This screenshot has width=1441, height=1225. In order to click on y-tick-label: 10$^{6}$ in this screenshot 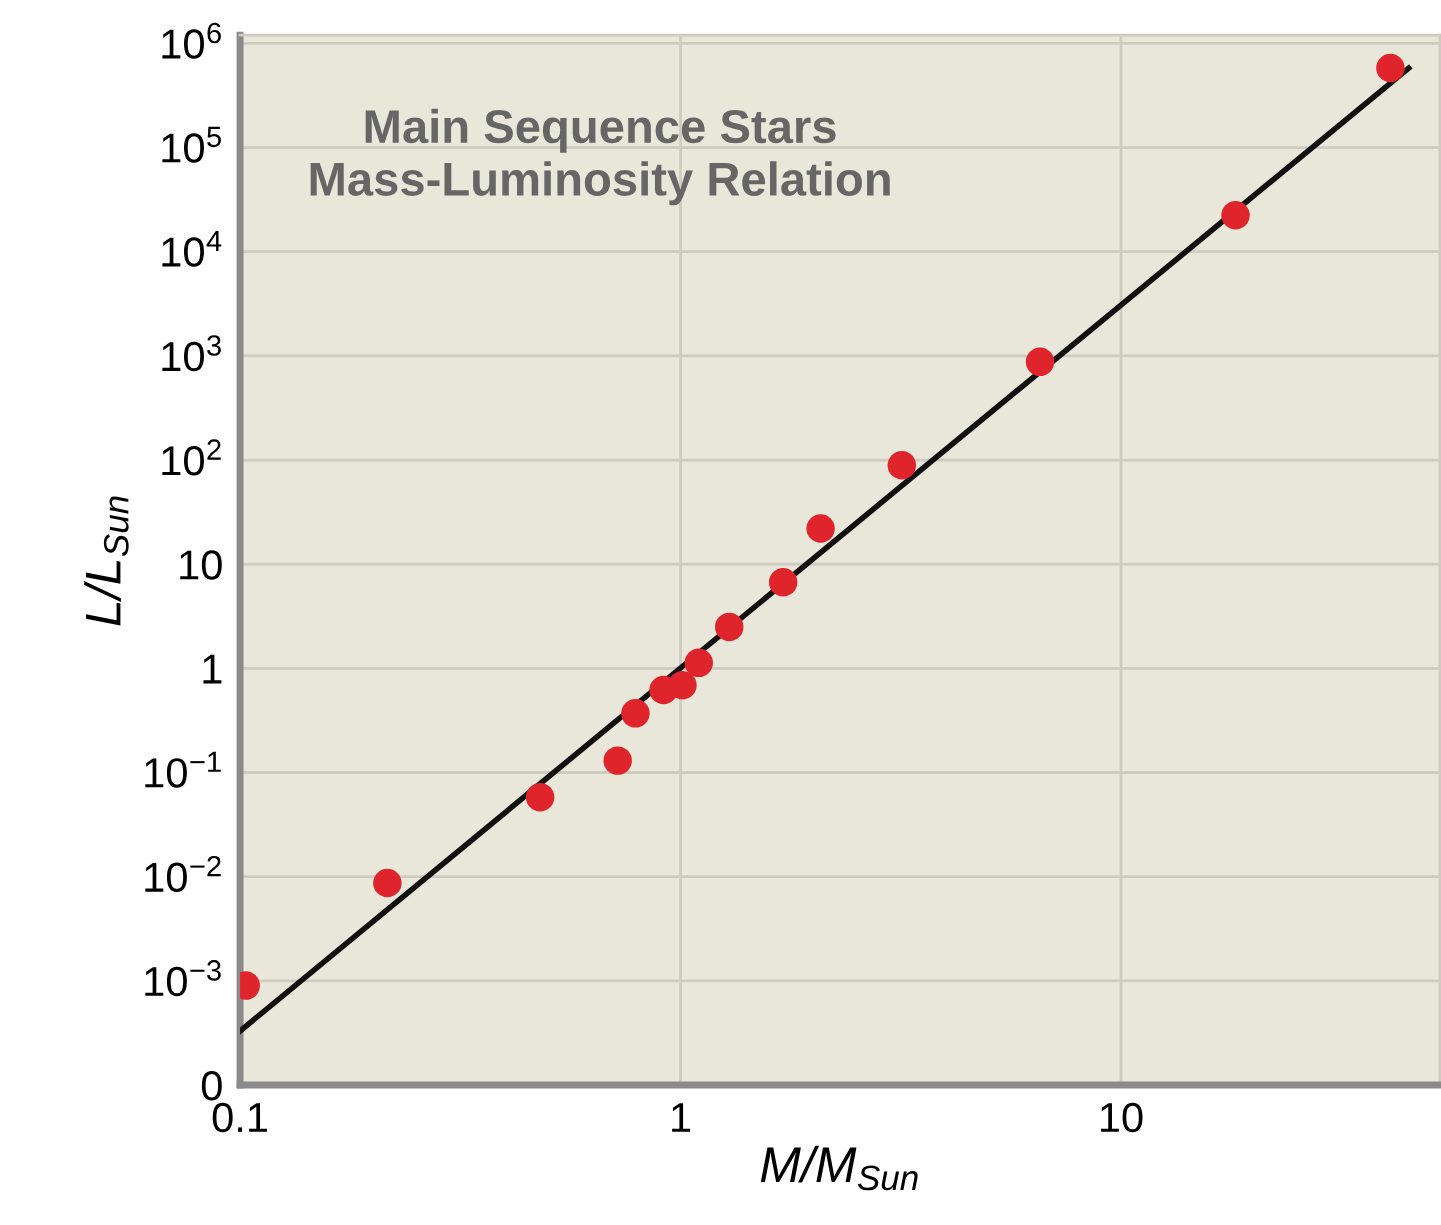, I will do `click(191, 40)`.